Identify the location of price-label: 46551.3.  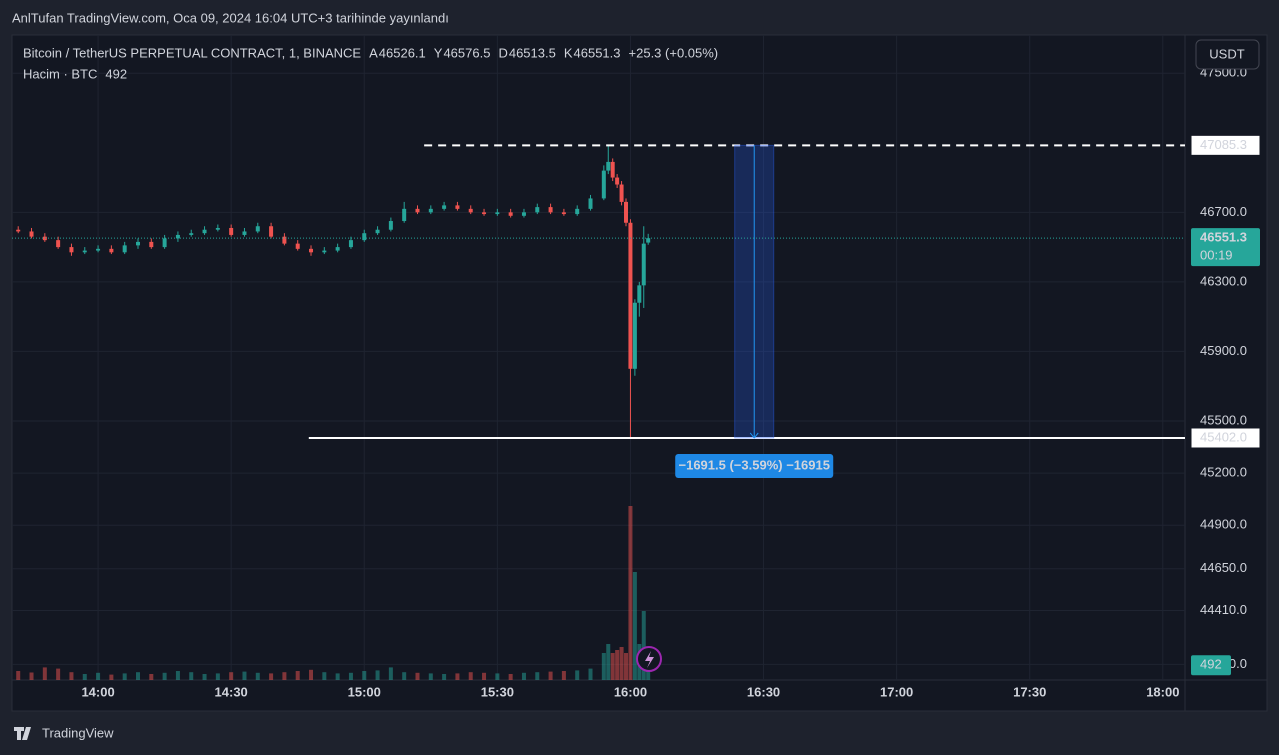
(1223, 237).